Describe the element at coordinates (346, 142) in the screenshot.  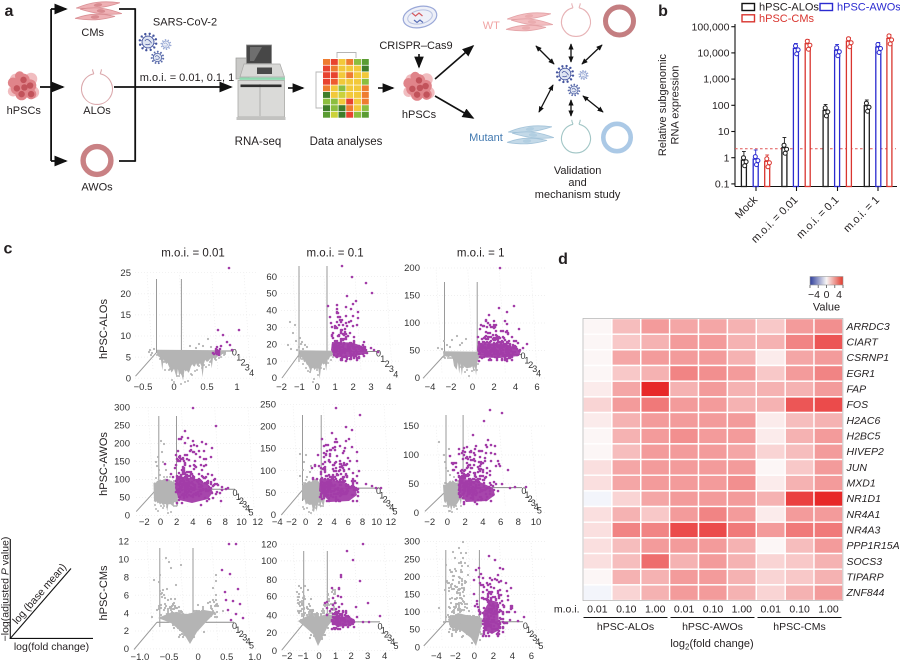
I see `svg-text: Data analyses` at that location.